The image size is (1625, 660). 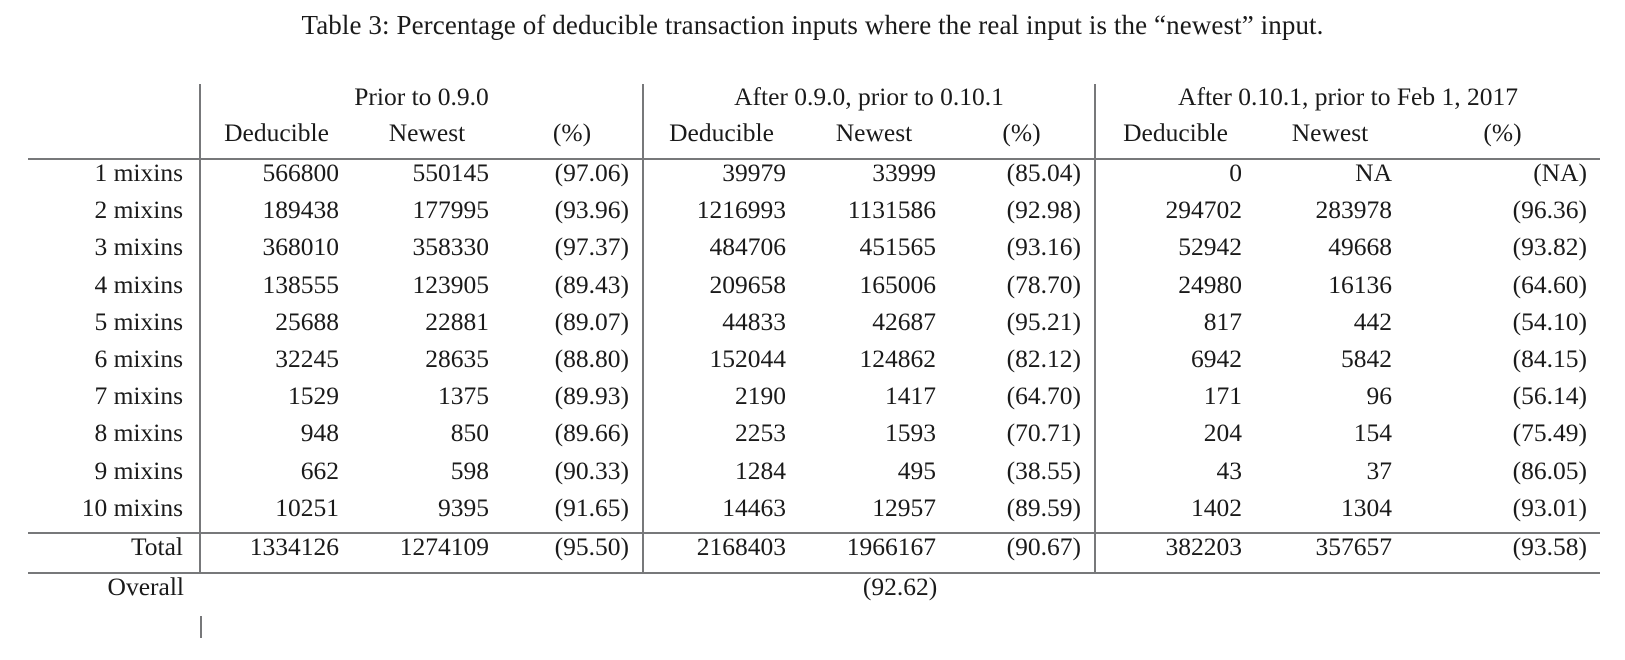 I want to click on total-g1-deducible: 1334126, so click(x=275, y=552).